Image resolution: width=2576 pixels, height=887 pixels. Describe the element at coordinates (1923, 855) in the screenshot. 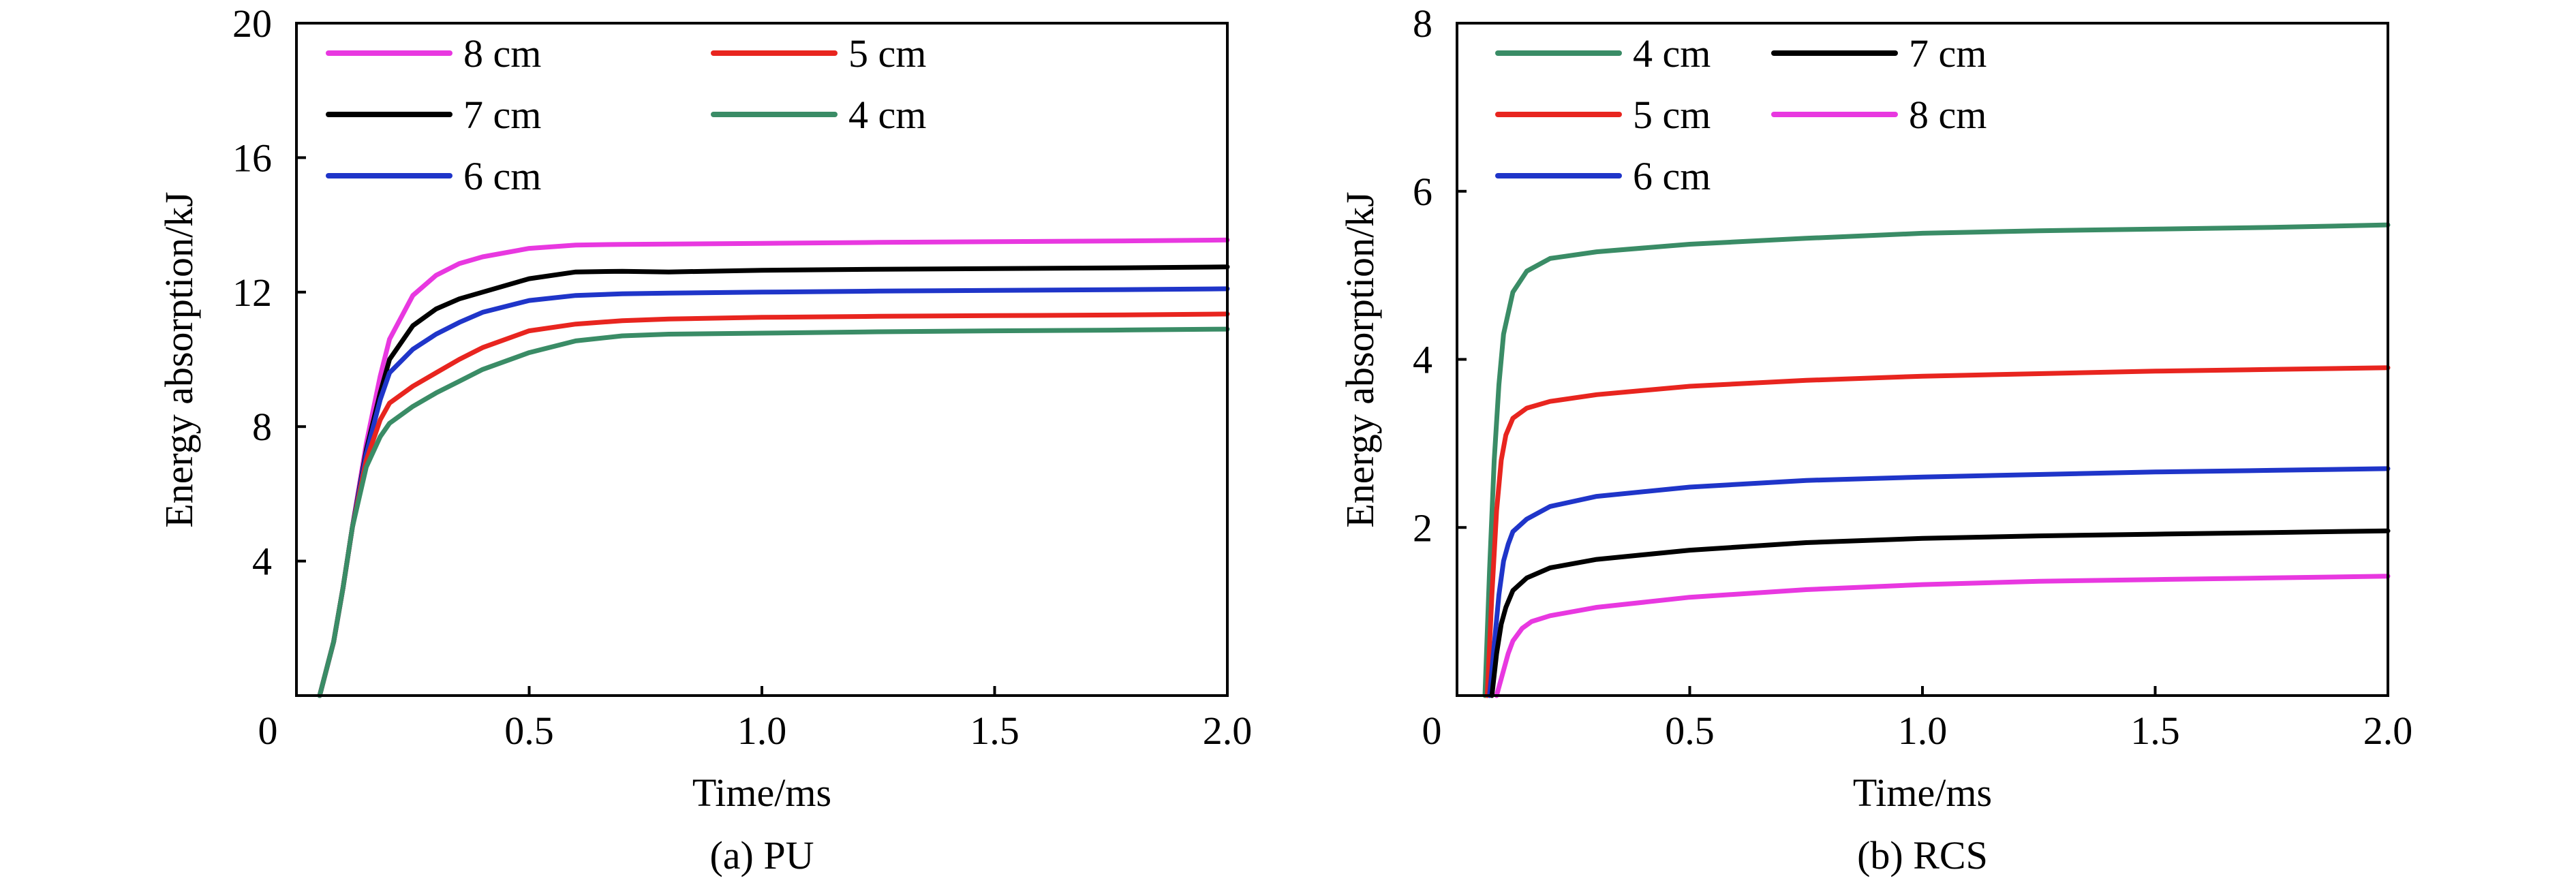

I see `panel-b-caption: (b) RCS` at that location.